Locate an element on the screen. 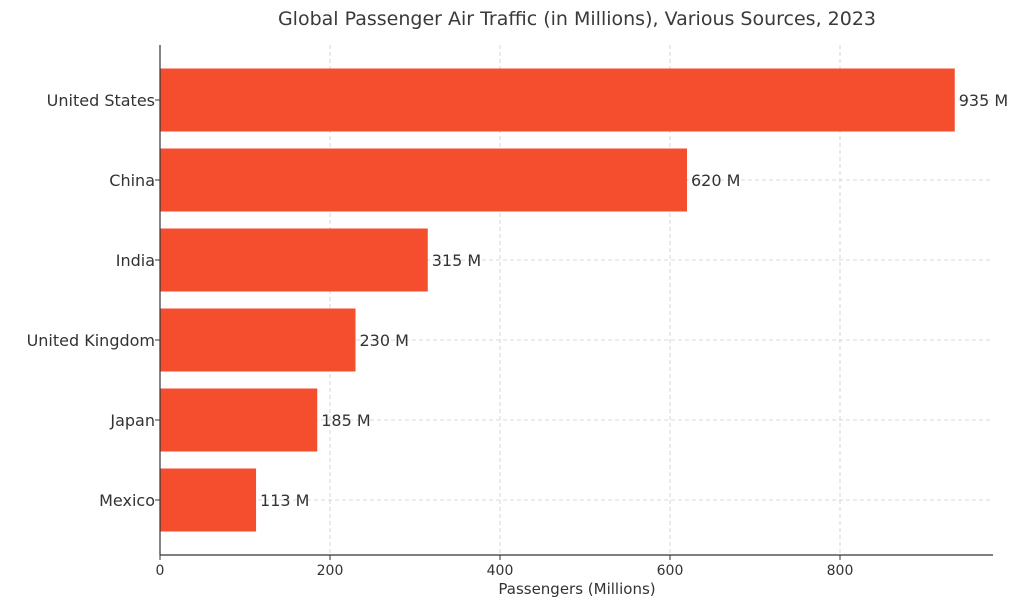 This screenshot has height=606, width=1024. x-tick-label: 800 is located at coordinates (840, 571).